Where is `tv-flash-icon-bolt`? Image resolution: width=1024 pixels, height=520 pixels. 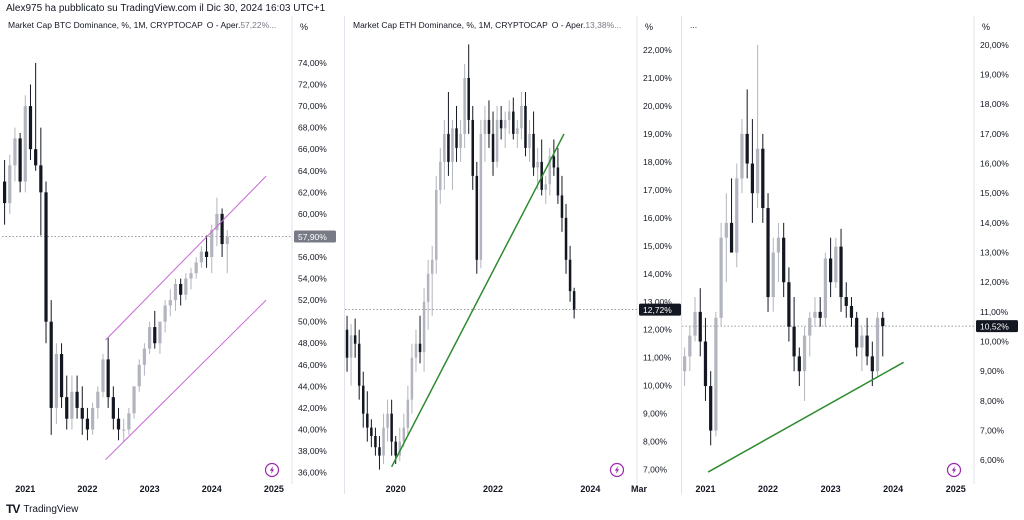 tv-flash-icon-bolt is located at coordinates (272, 470).